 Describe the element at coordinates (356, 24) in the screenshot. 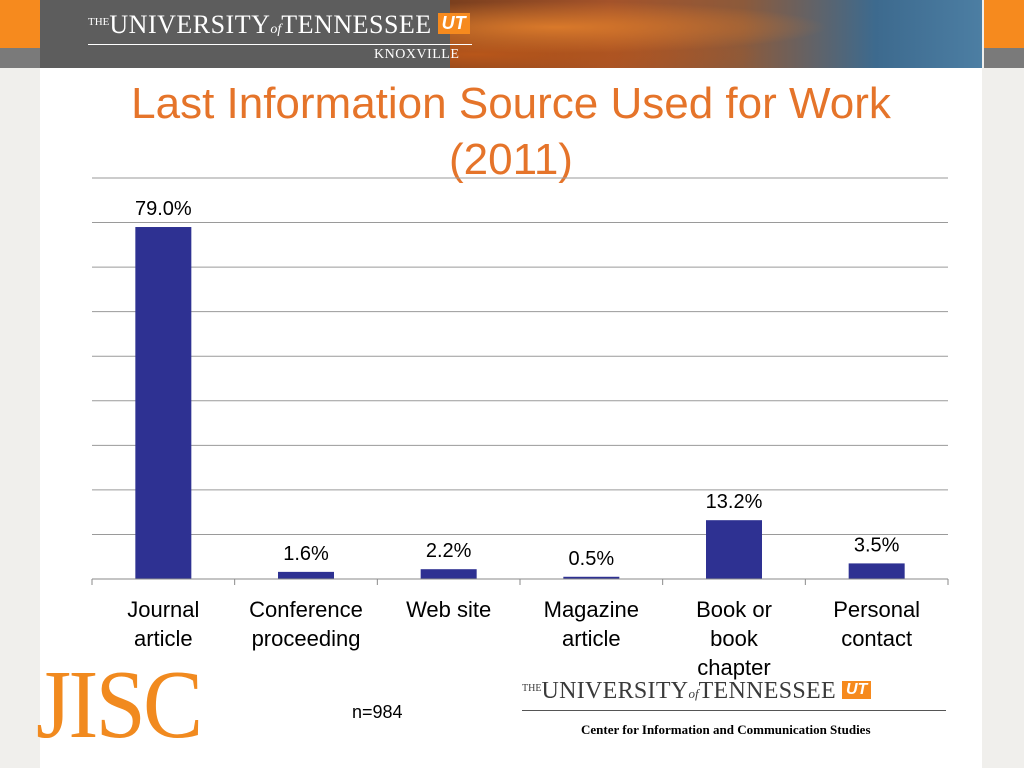

I see `header-logo-tennessee: TENNESSEE` at that location.